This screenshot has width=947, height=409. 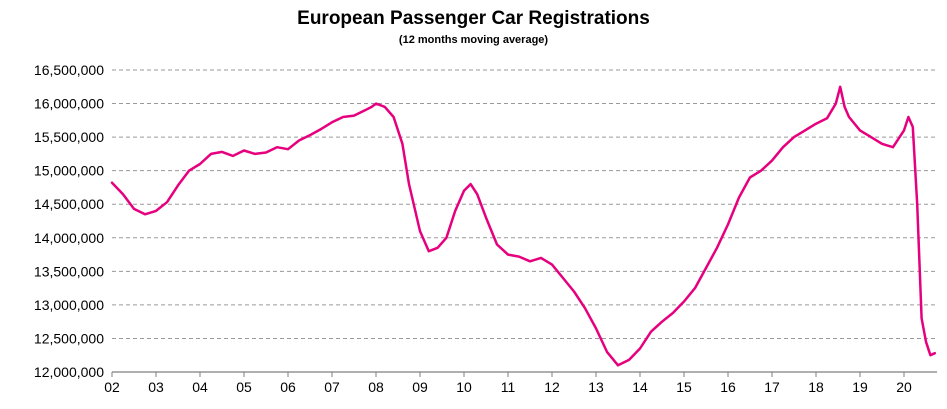 What do you see at coordinates (69, 238) in the screenshot?
I see `y-tick-label: 14,000,000` at bounding box center [69, 238].